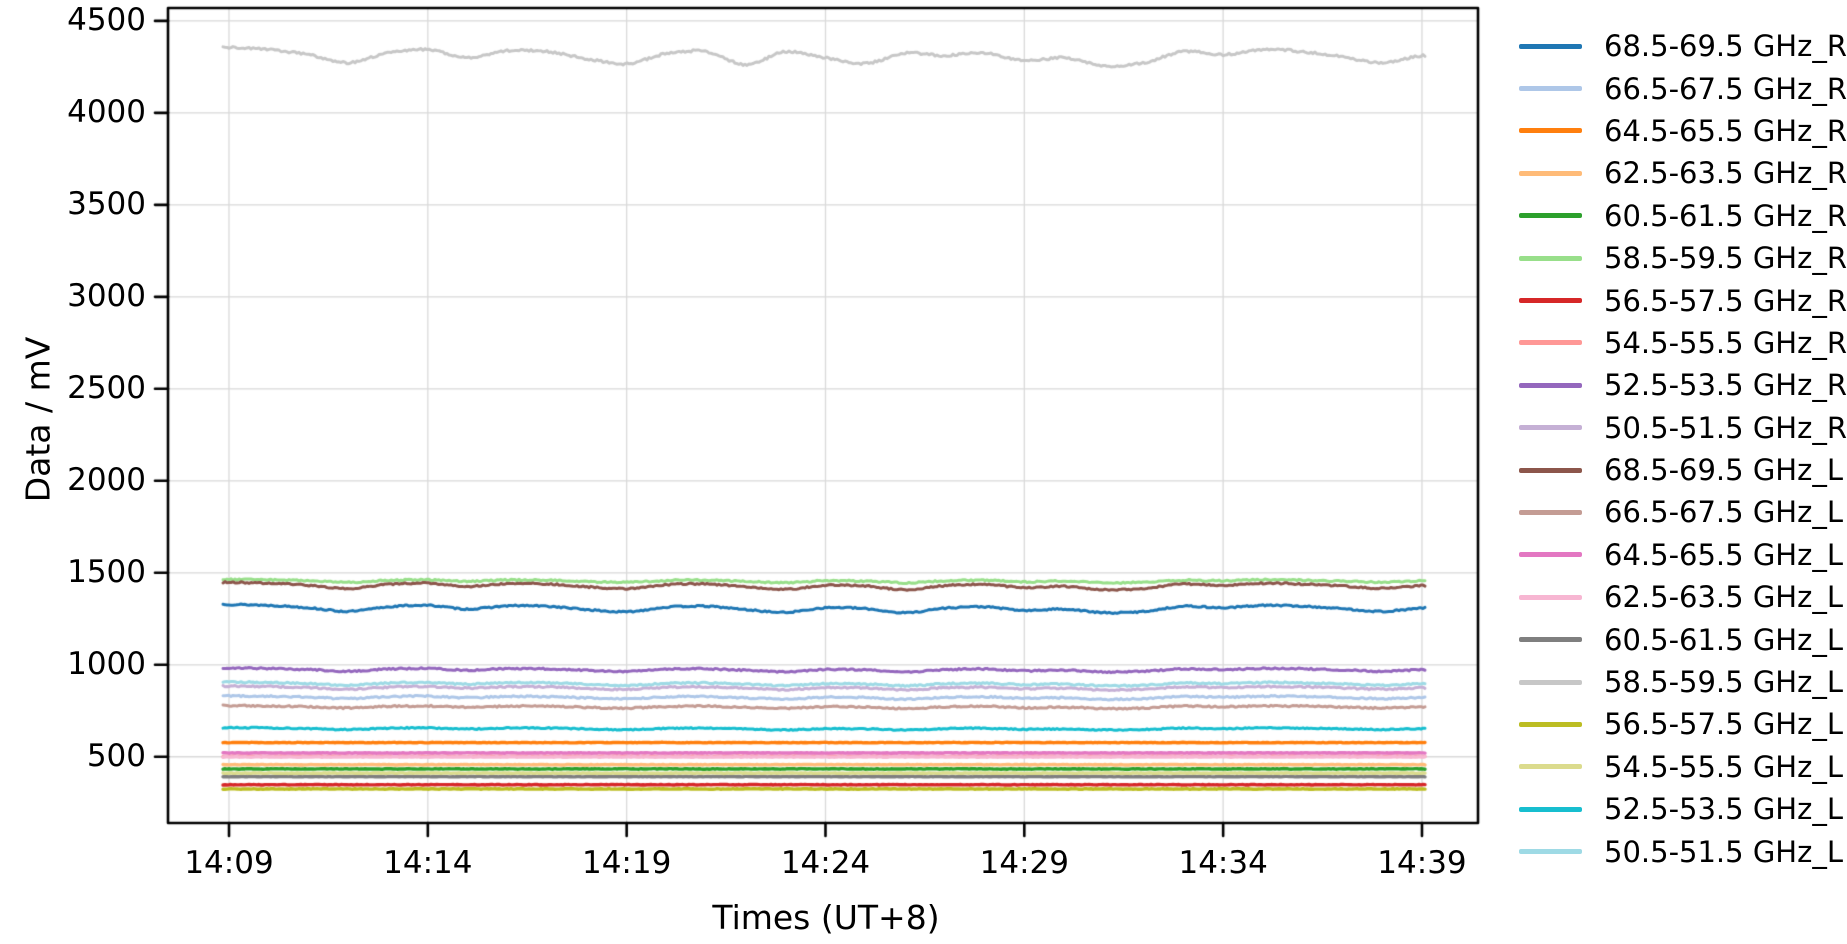 The image size is (1847, 944). Describe the element at coordinates (1723, 724) in the screenshot. I see `legend-label: 56.5-57.5 GHz_L` at that location.